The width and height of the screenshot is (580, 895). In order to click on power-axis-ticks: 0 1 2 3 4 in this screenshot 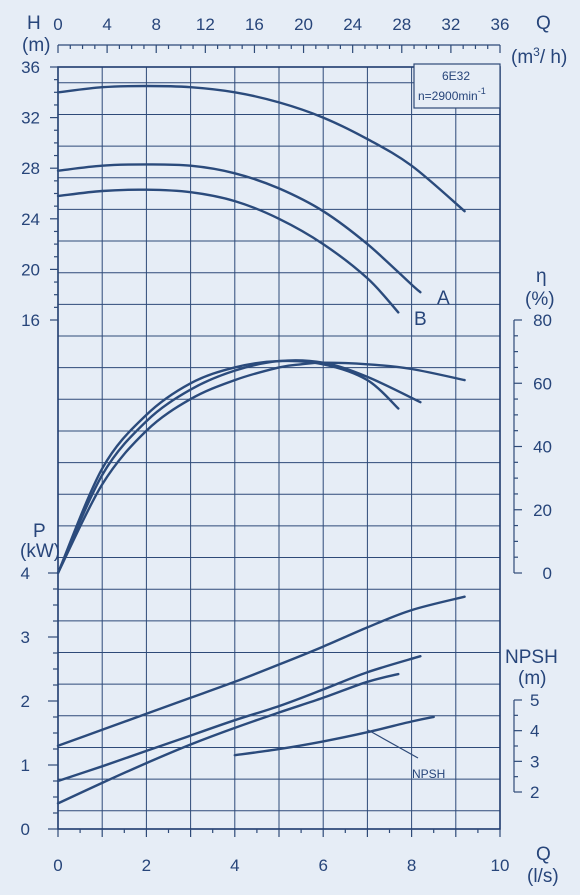, I will do `click(39, 701)`.